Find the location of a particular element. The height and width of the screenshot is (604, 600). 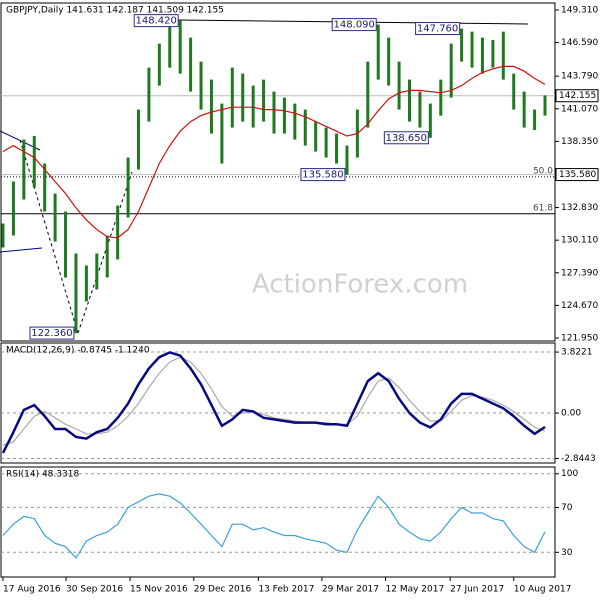

x-tick-label: 13 Feb 2017 is located at coordinates (286, 590).